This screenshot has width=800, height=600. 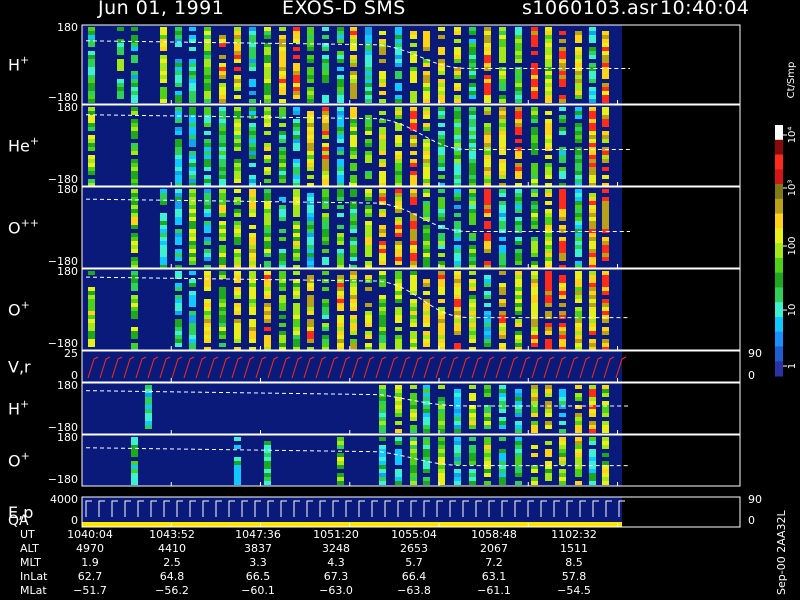 I want to click on panel-data-area, so click(x=352, y=408).